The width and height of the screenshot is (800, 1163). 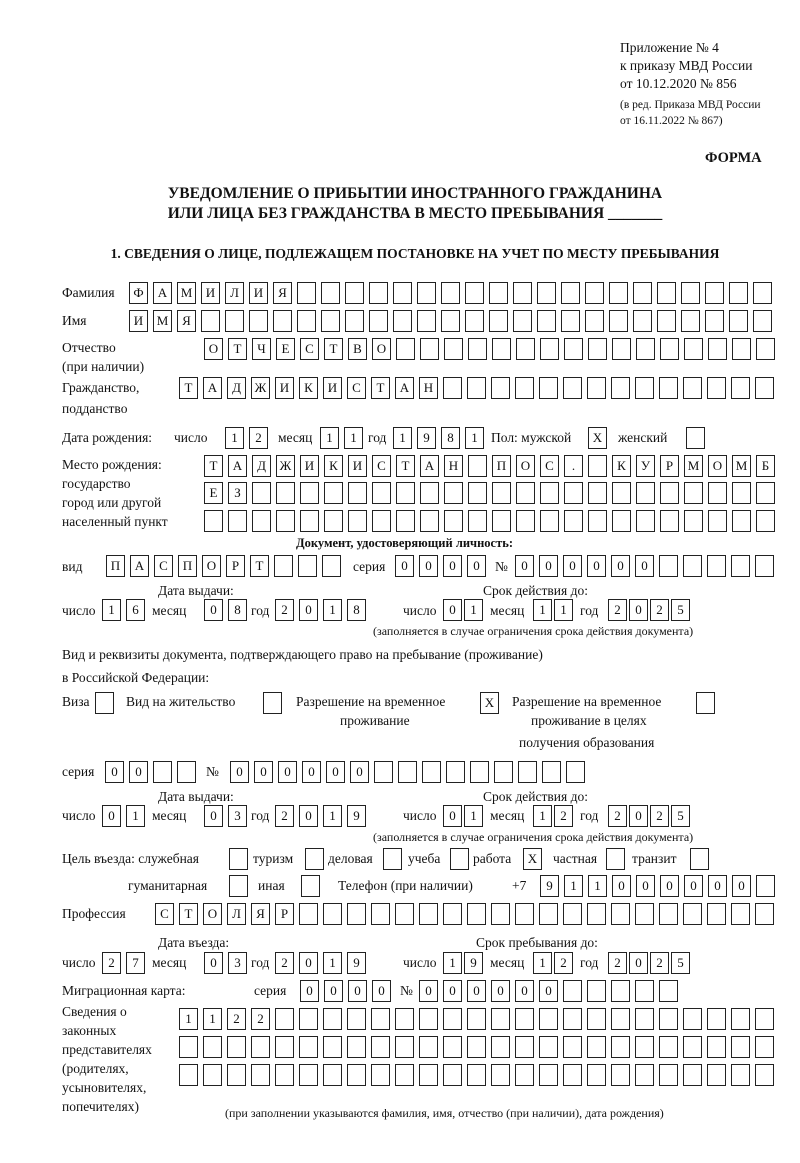 What do you see at coordinates (680, 816) in the screenshot?
I see `char-cell: 5` at bounding box center [680, 816].